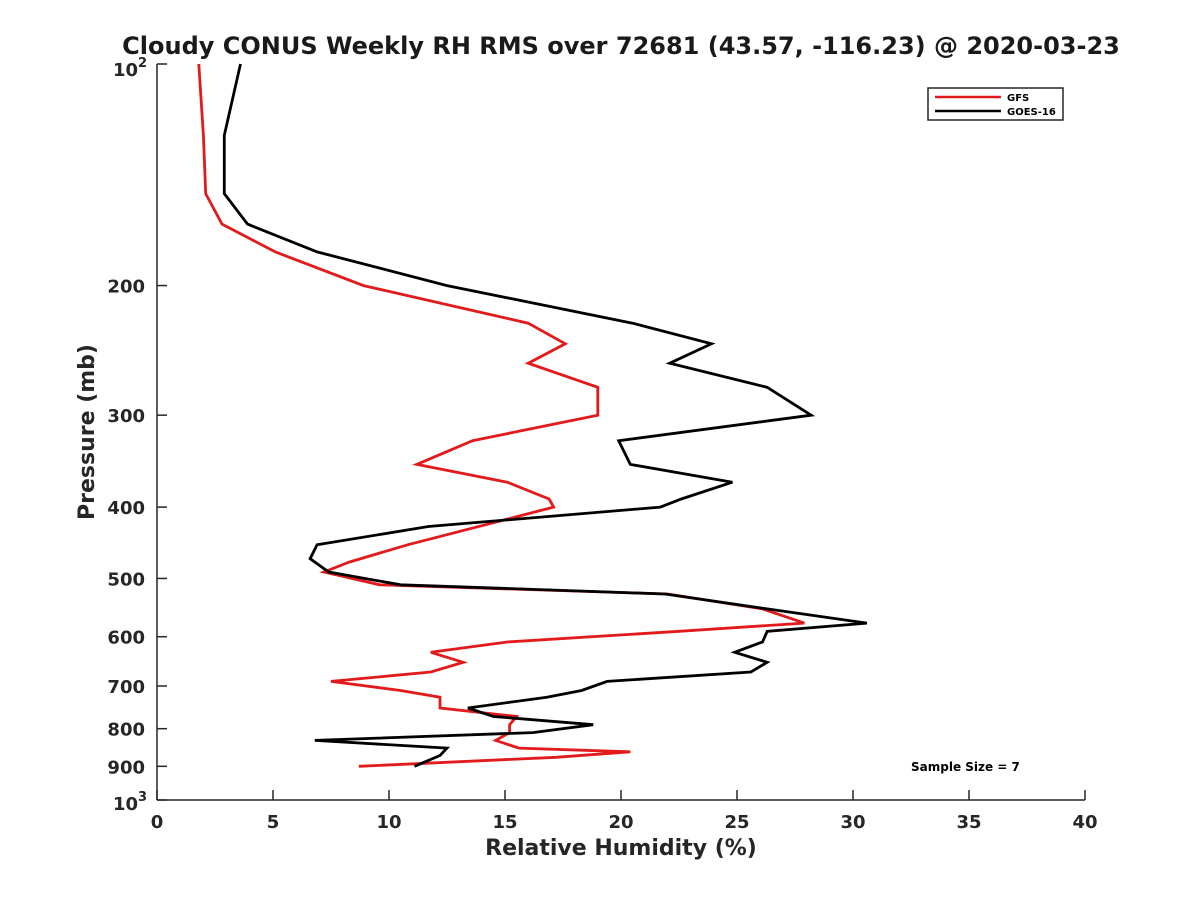 Image resolution: width=1200 pixels, height=900 pixels. Describe the element at coordinates (968, 822) in the screenshot. I see `x-tick-label: 35` at that location.